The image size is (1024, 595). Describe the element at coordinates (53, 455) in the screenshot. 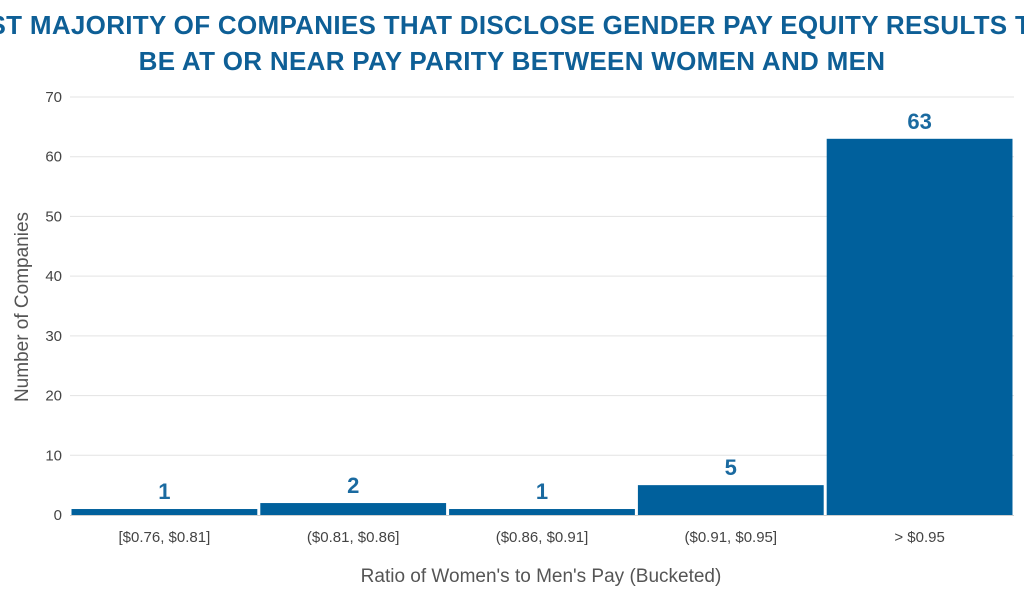

I see `y-tick-label: 10` at that location.